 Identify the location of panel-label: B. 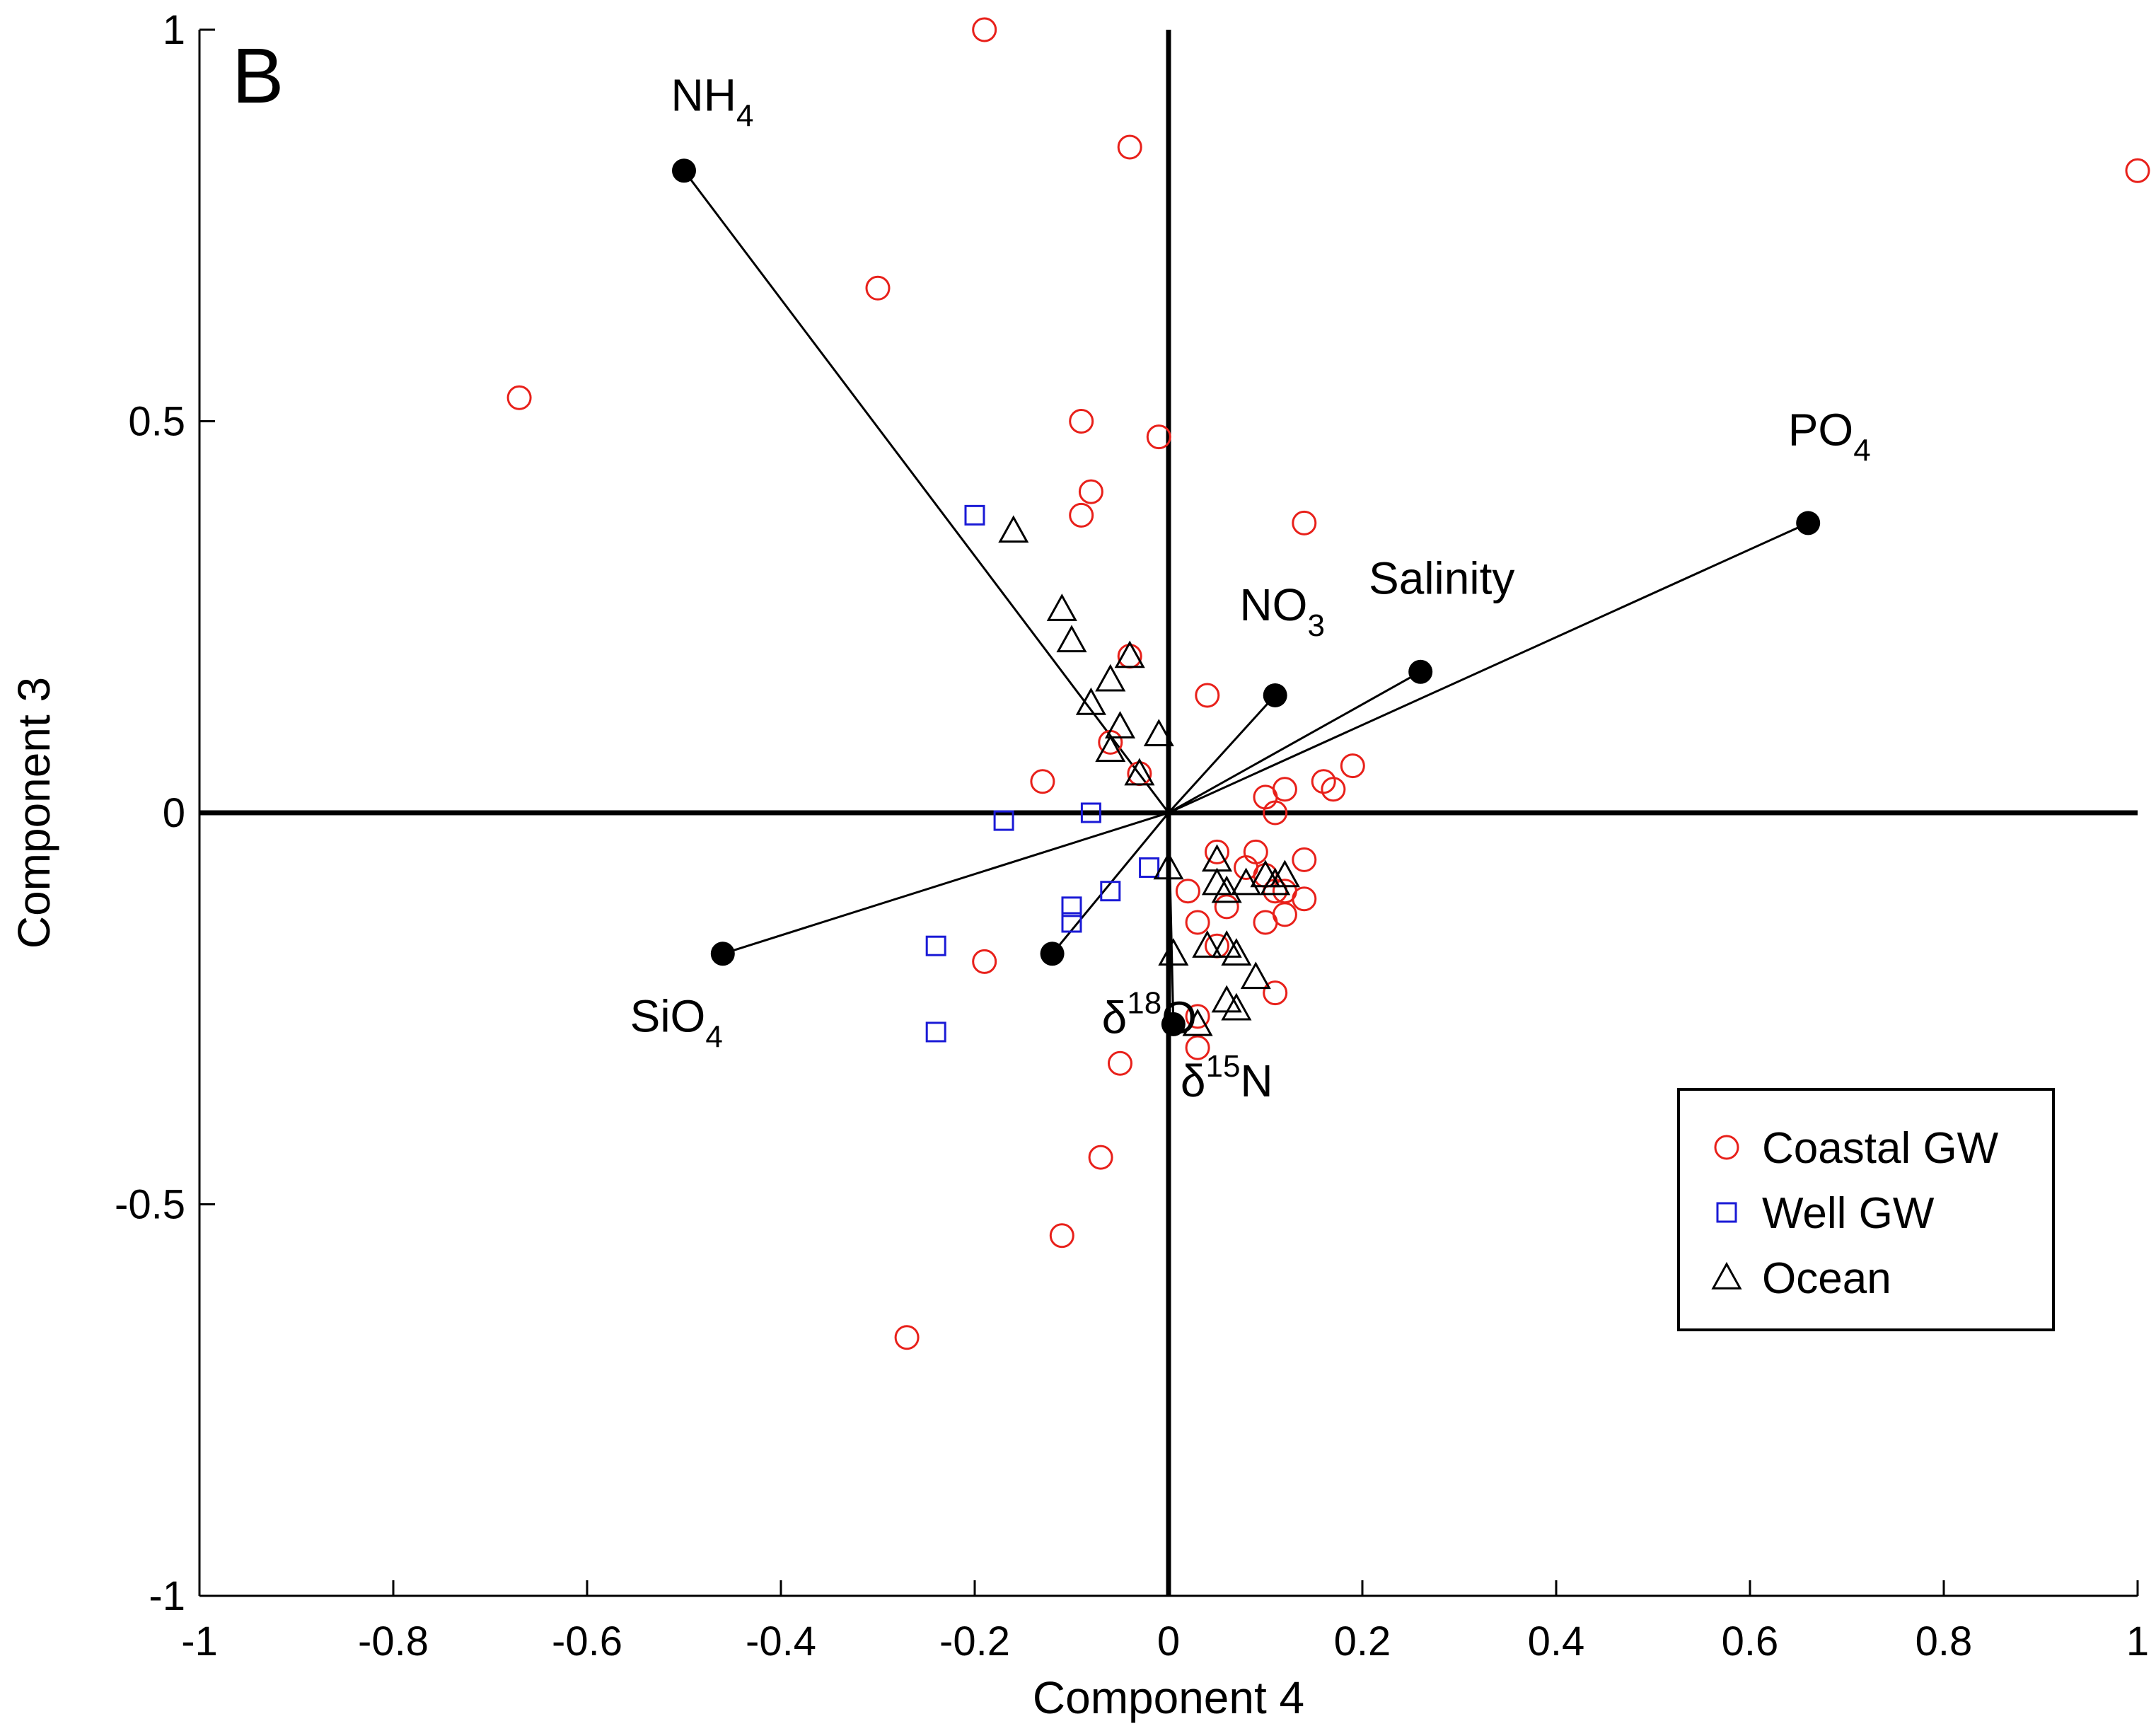
(258, 76).